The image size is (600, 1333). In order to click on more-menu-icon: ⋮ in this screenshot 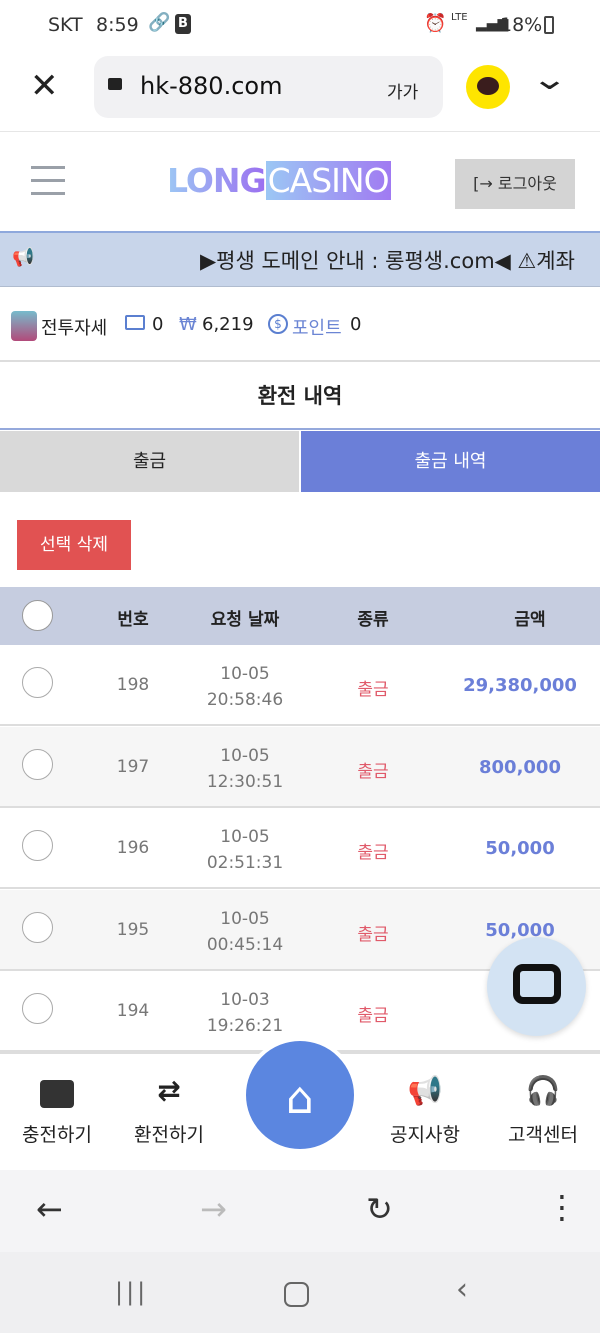, I will do `click(562, 1207)`.